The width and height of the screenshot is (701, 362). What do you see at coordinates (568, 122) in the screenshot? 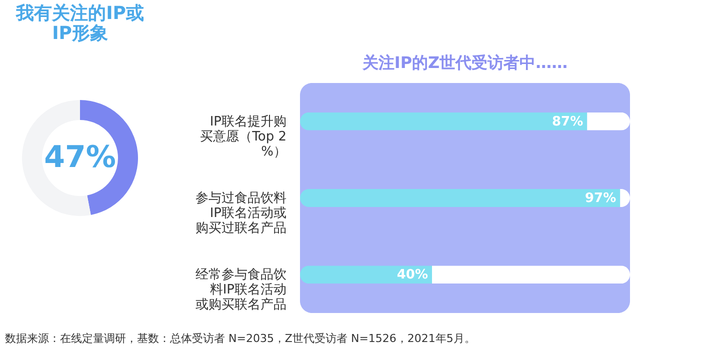
I see `data-label: 87%` at bounding box center [568, 122].